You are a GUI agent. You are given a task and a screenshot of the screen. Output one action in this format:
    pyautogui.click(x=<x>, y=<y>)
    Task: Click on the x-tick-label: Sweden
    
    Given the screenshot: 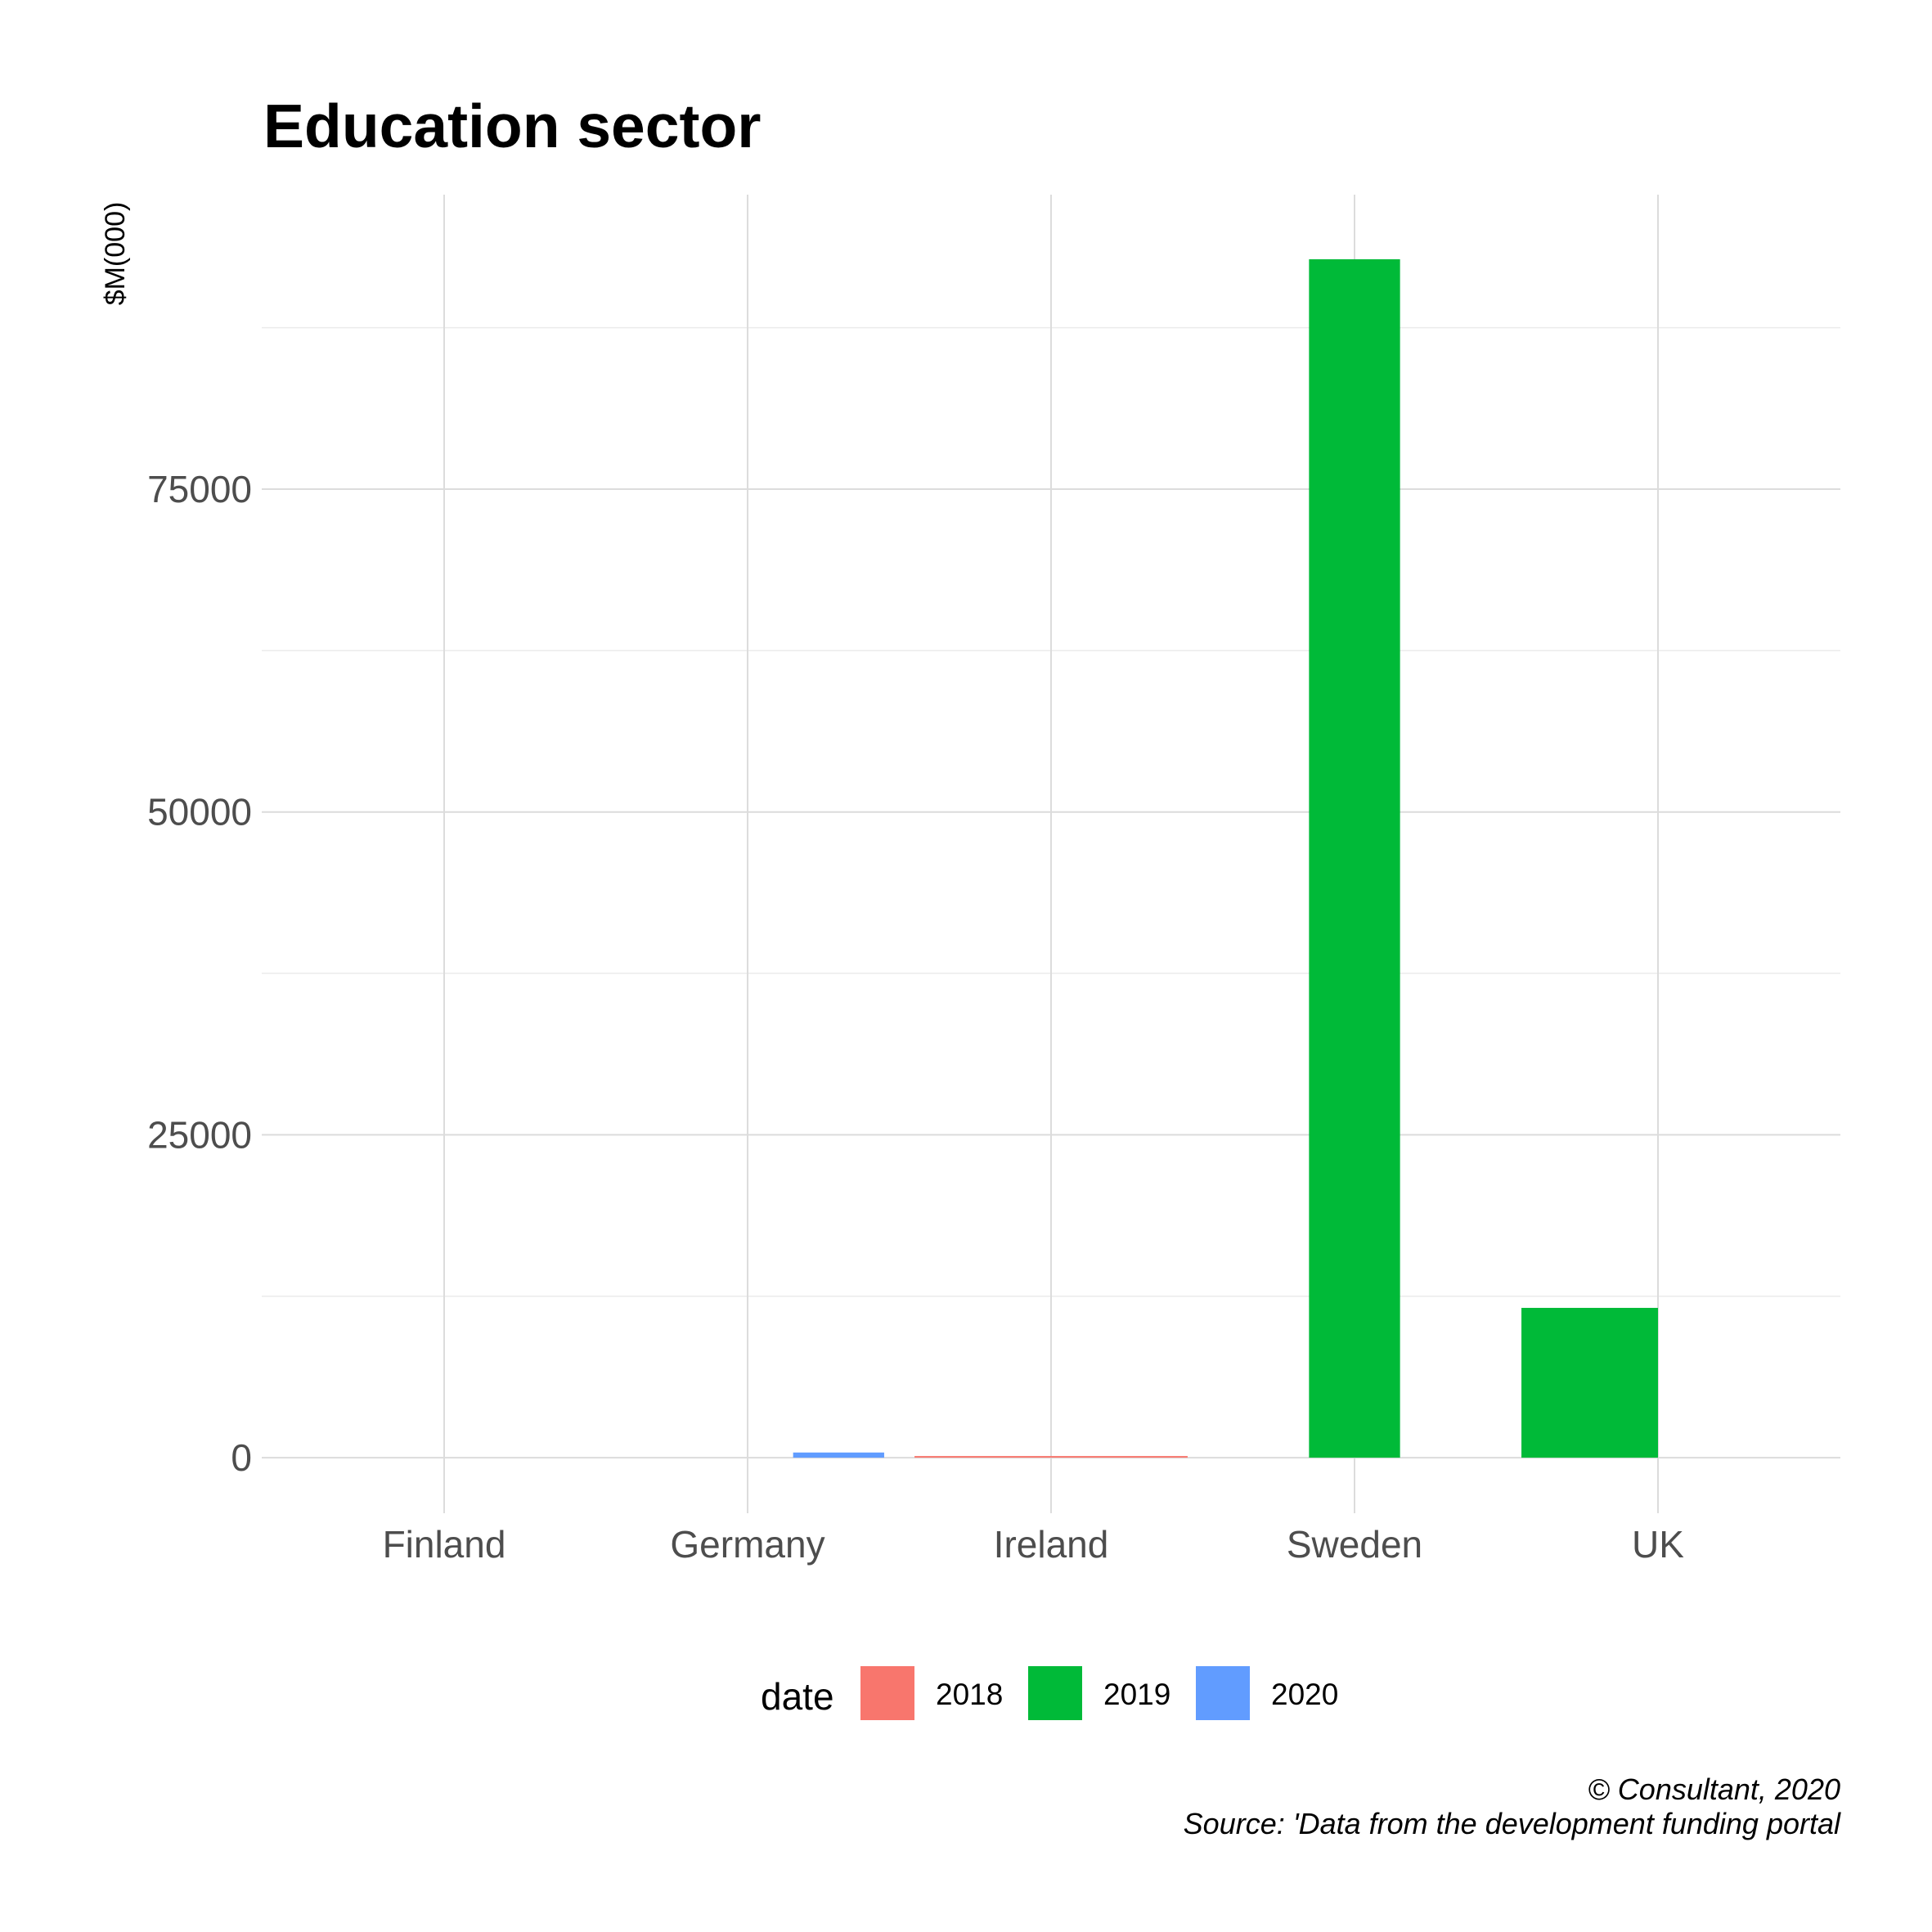 What is the action you would take?
    pyautogui.click(x=1355, y=1544)
    